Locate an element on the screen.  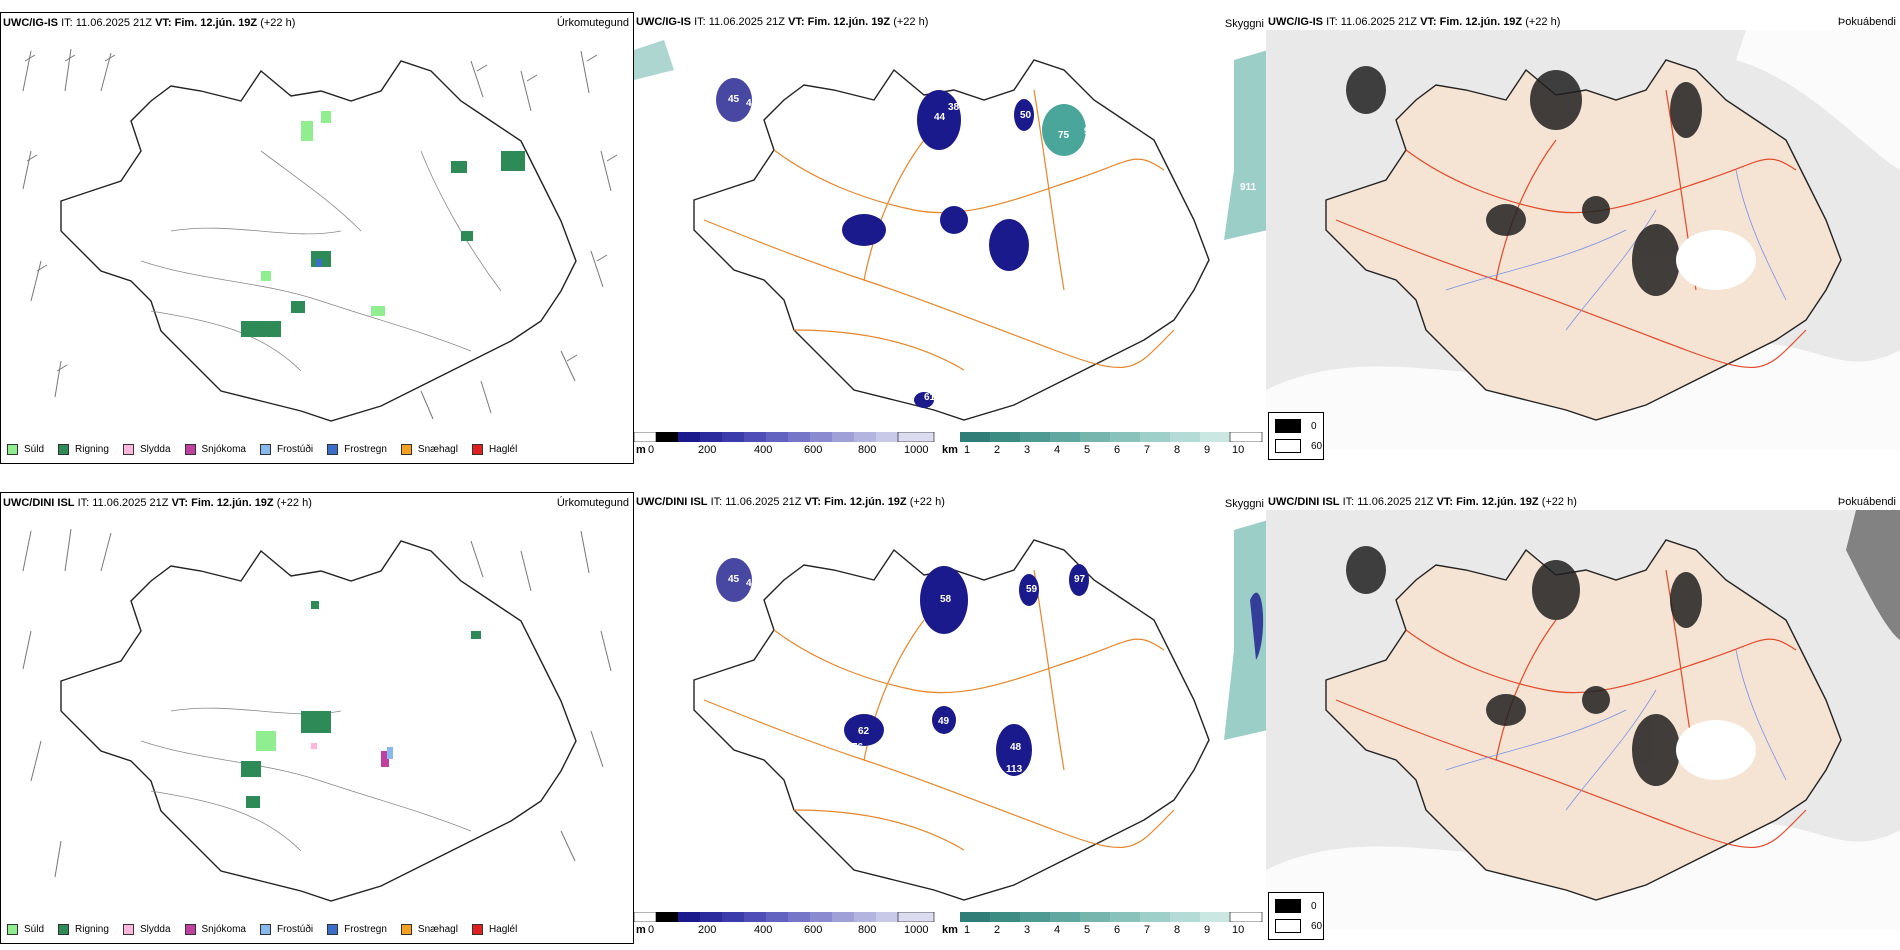
scale-tick: 10 is located at coordinates (1238, 450).